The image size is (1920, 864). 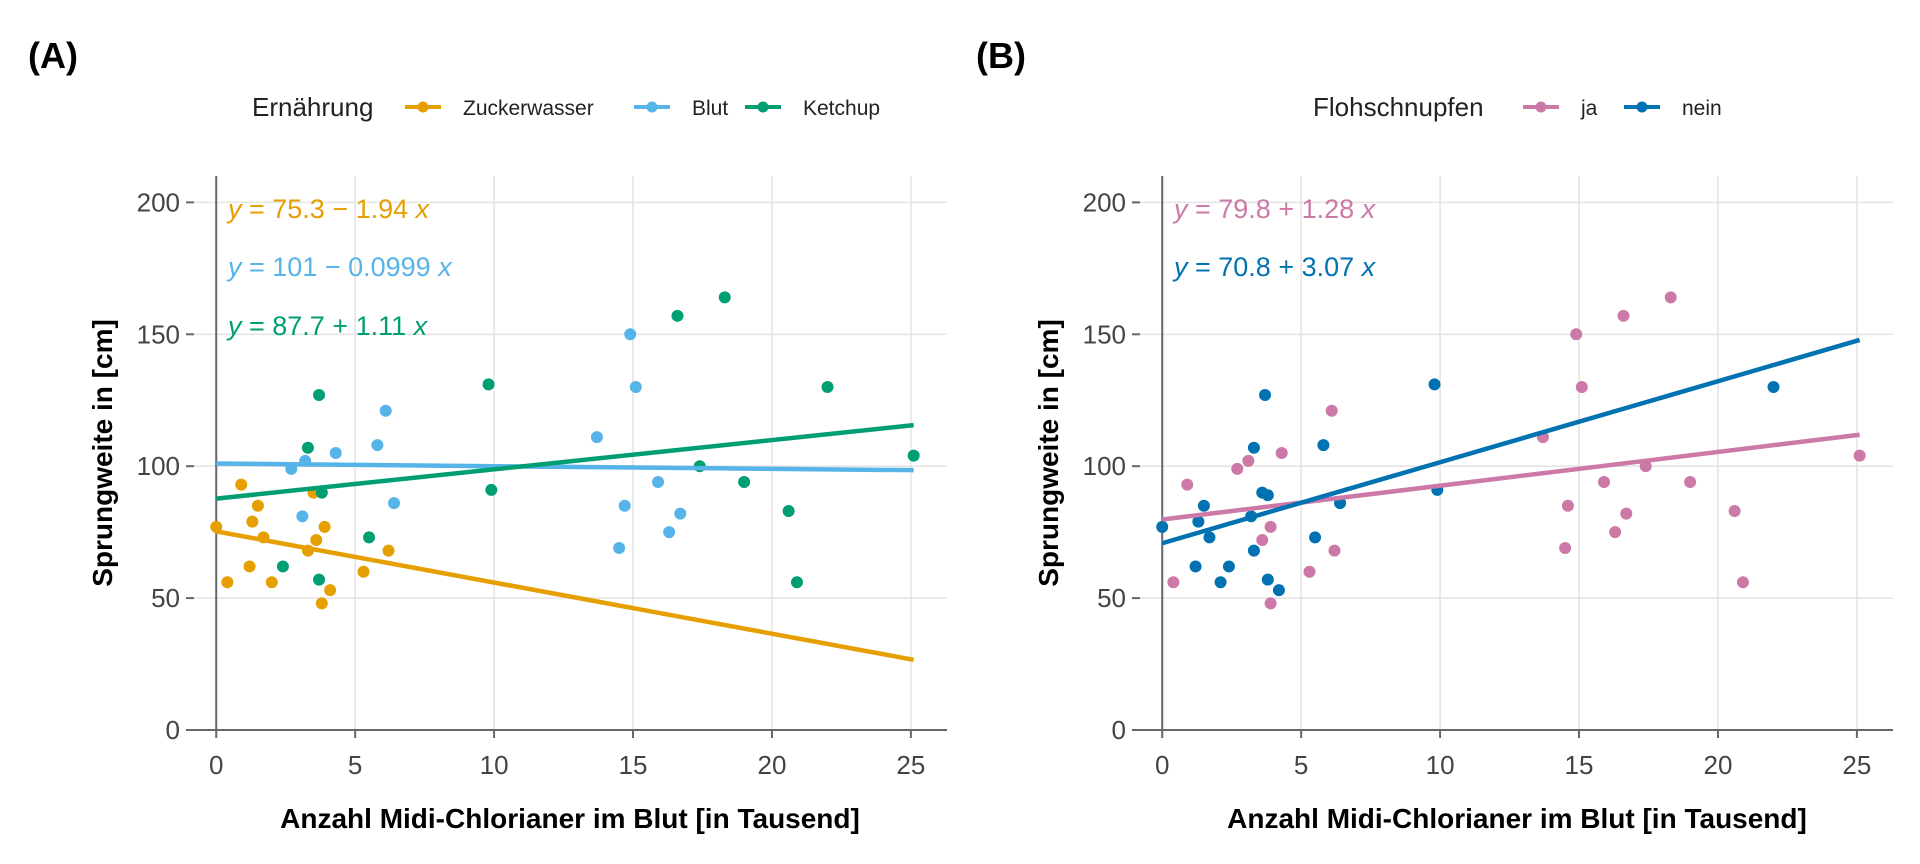 I want to click on legend-label: nein, so click(x=1702, y=108).